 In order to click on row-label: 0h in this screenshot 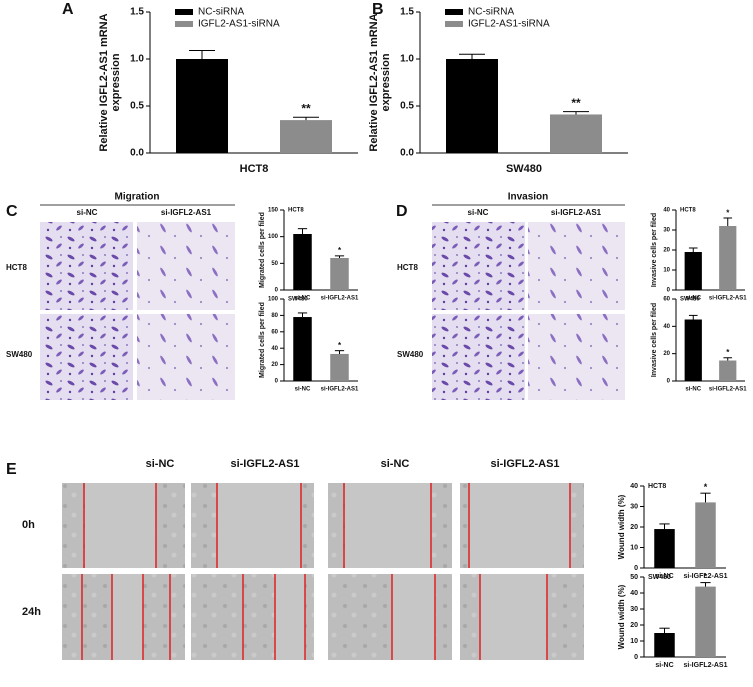, I will do `click(28, 525)`.